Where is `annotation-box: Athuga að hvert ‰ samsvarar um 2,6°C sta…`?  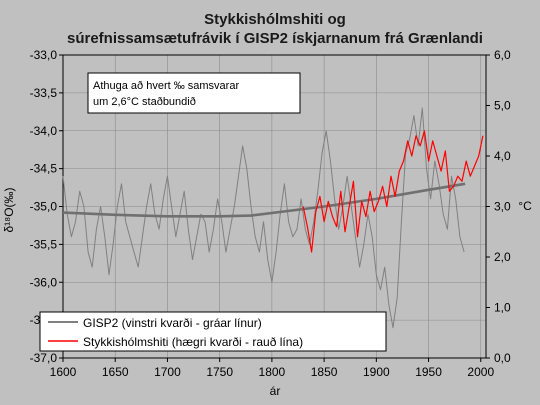 annotation-box: Athuga að hvert ‰ samsvarar um 2,6°C sta… is located at coordinates (194, 93).